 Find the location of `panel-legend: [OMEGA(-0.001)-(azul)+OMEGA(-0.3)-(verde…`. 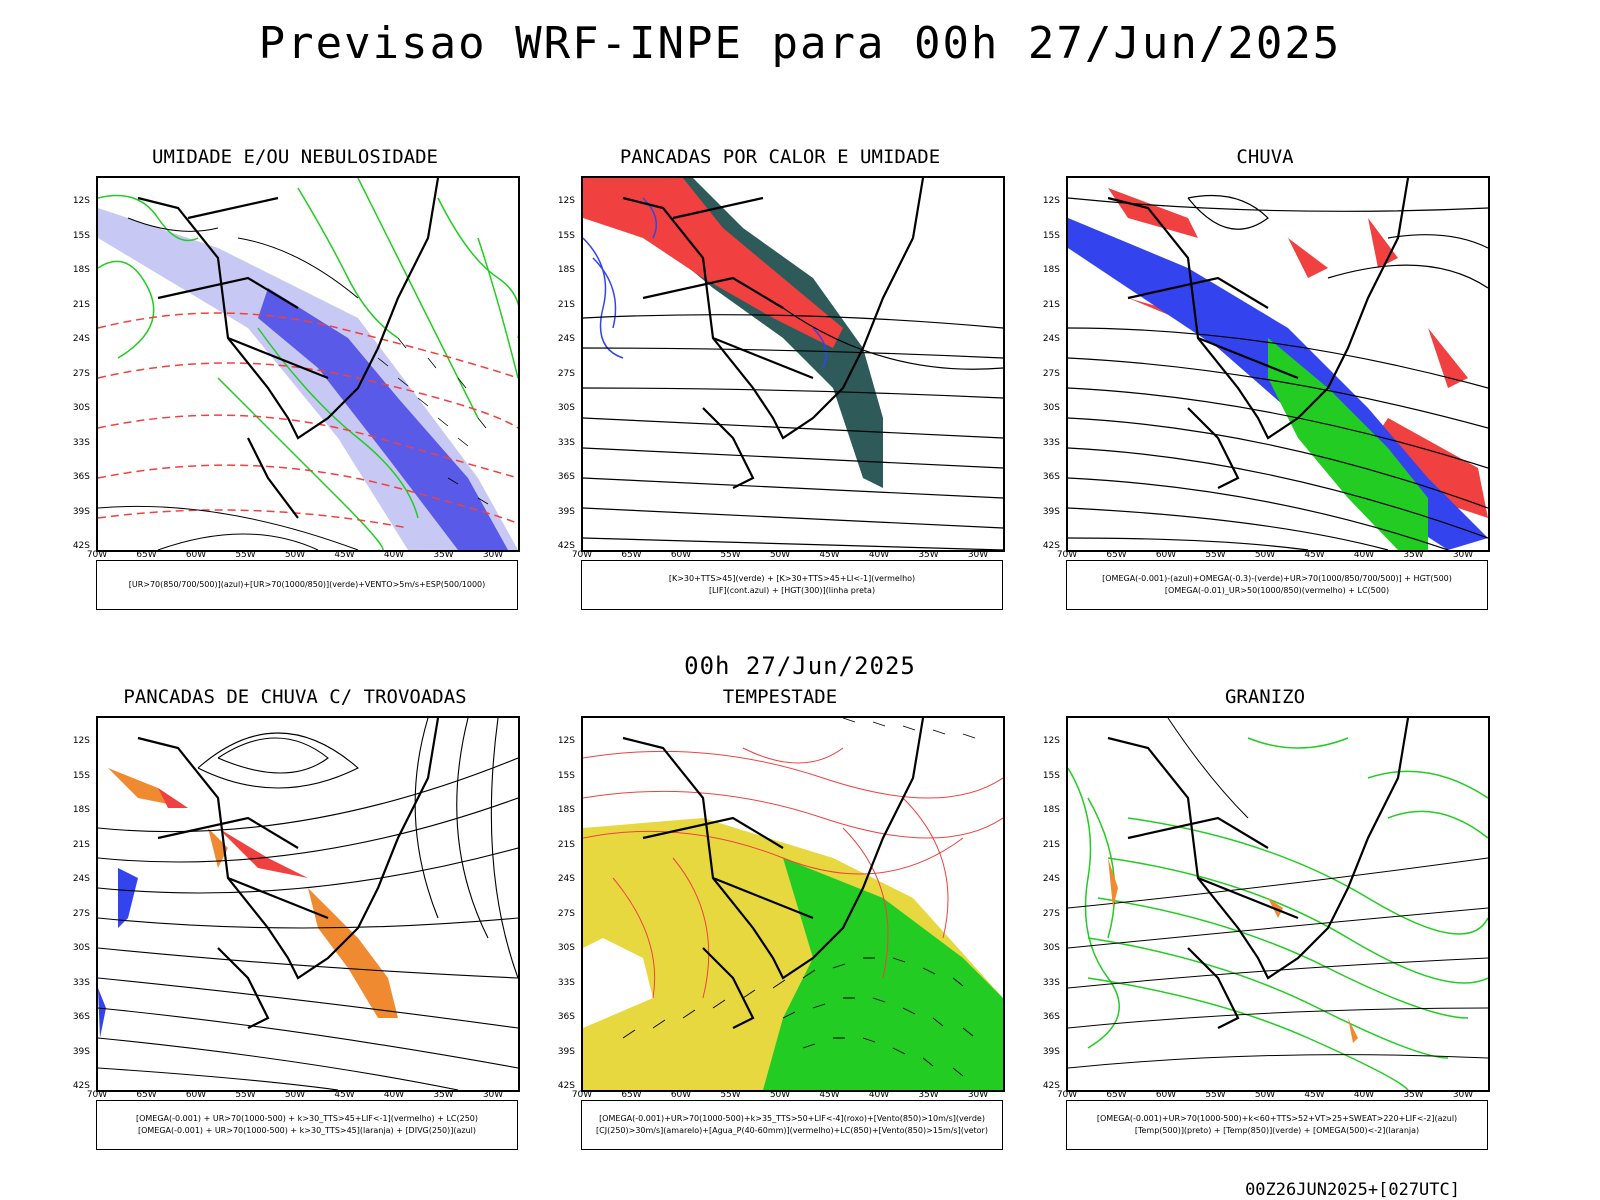

panel-legend: [OMEGA(-0.001)-(azul)+OMEGA(-0.3)-(verde… is located at coordinates (1277, 585).